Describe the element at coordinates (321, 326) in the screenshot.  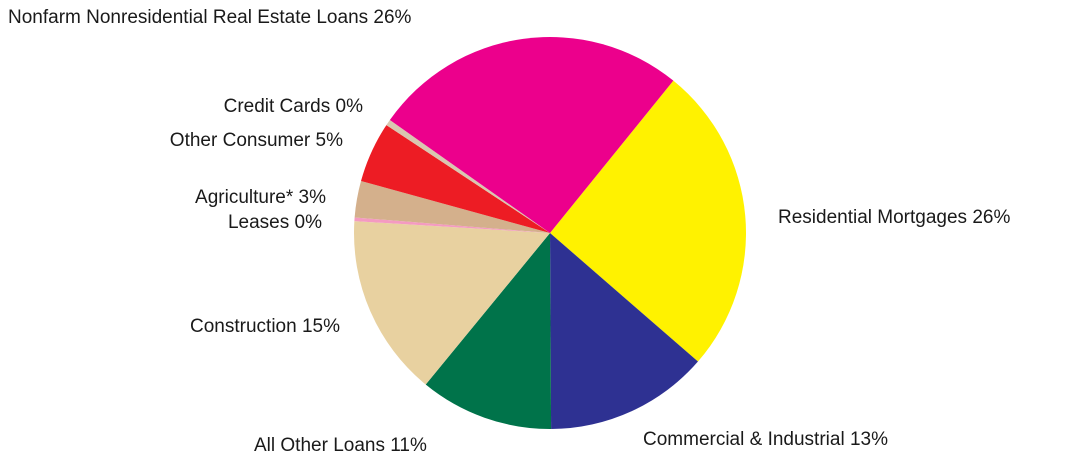
I see `value-label: 15%` at that location.